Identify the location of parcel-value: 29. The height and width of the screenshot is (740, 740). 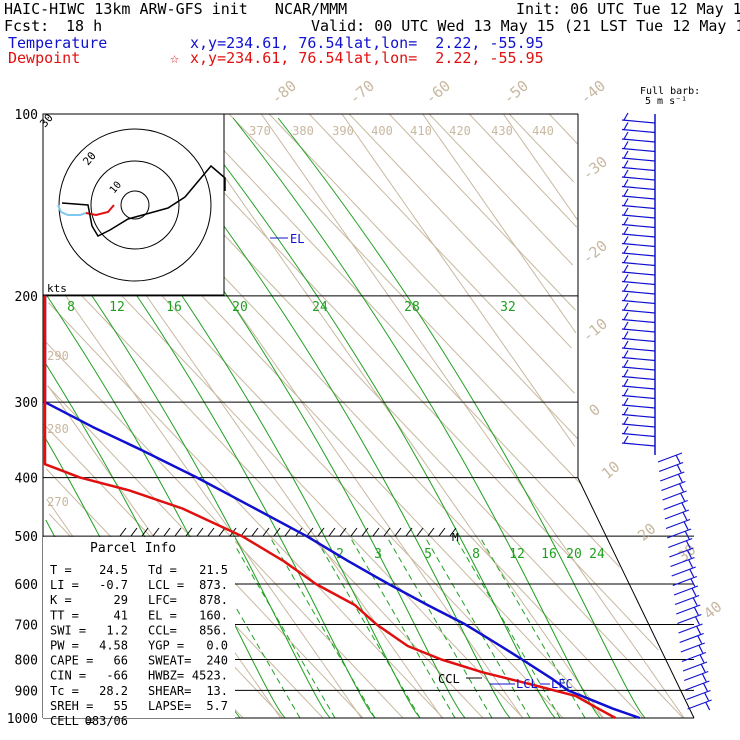
(121, 600).